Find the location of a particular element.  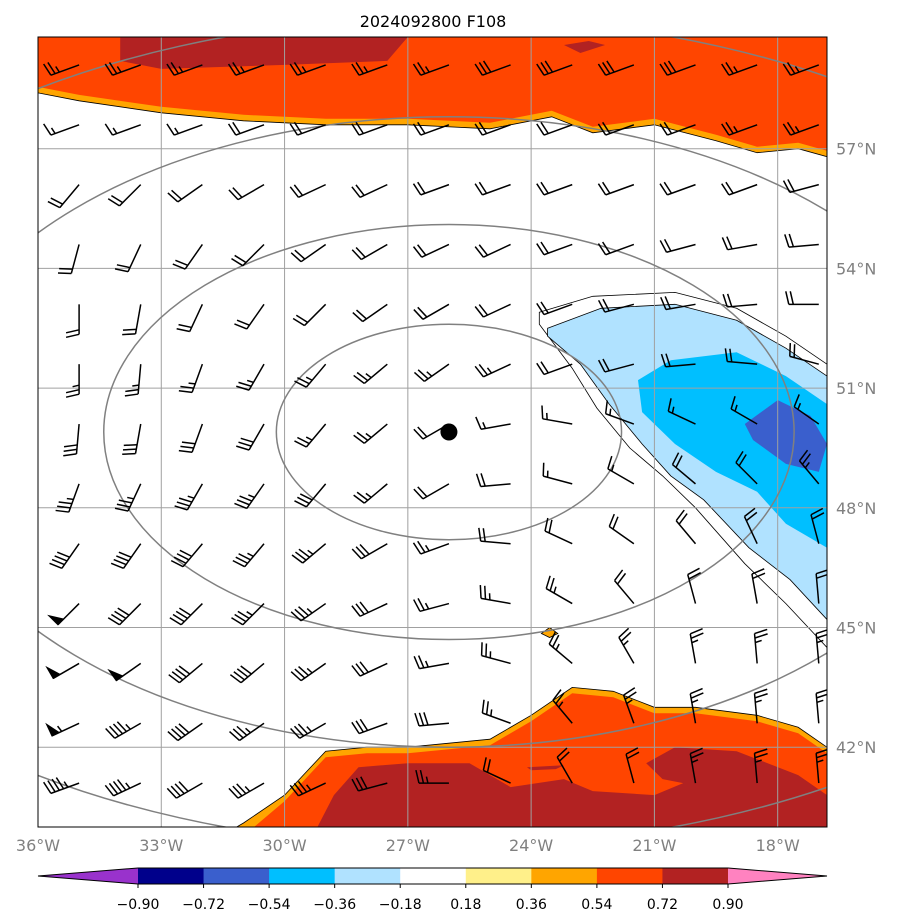

south-band-region is located at coordinates (545, 768).